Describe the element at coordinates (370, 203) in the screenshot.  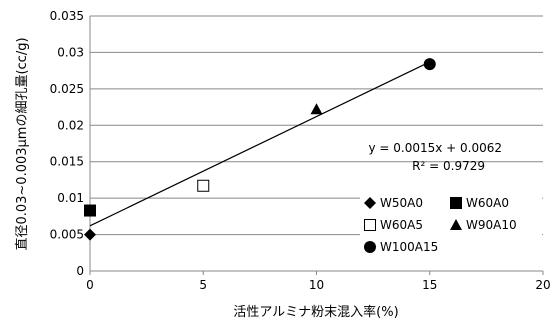
I see `legend-marker-w50a0` at that location.